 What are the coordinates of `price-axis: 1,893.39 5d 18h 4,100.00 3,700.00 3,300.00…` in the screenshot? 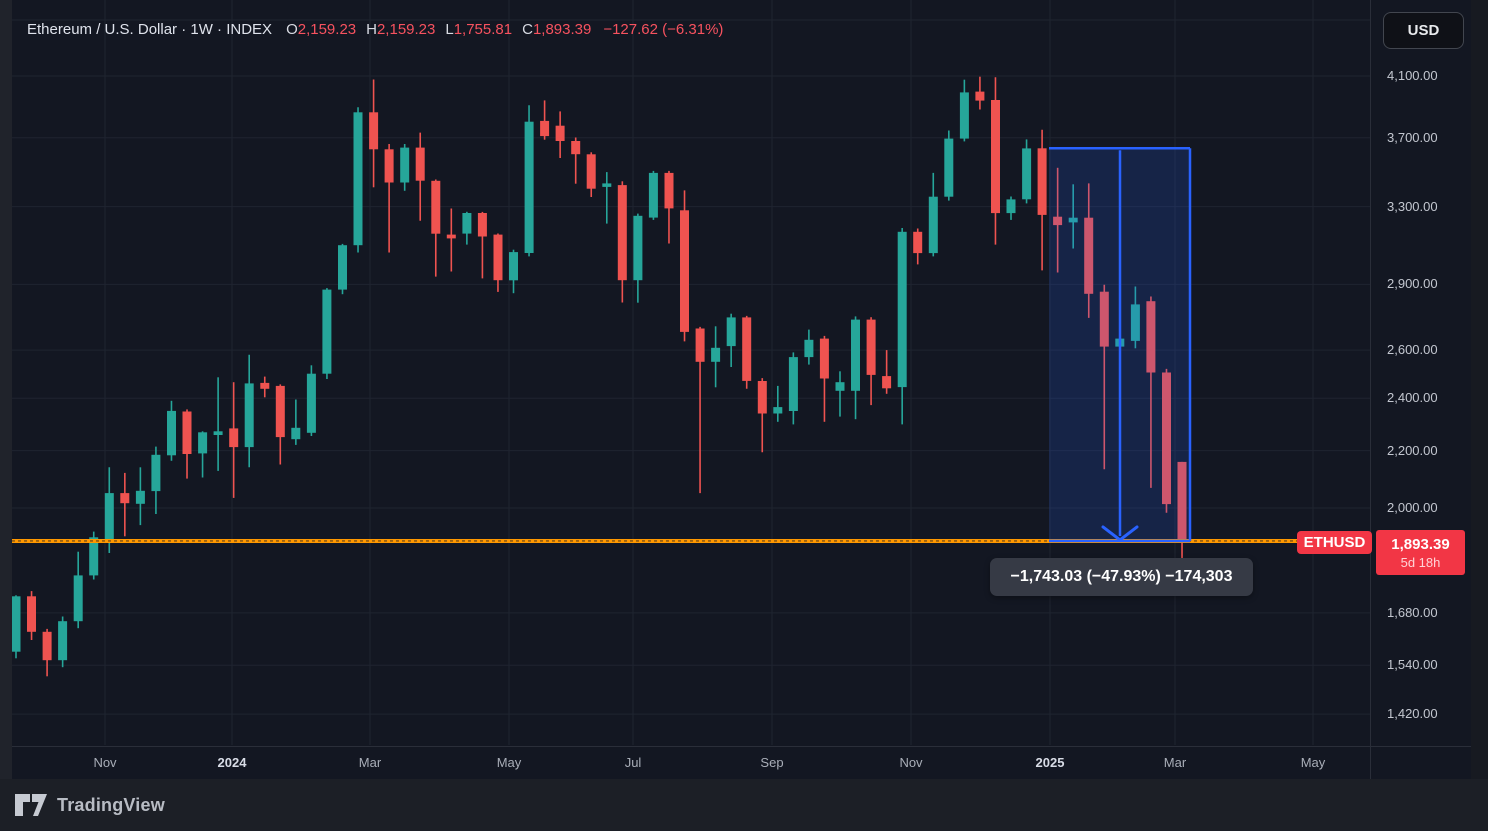 It's located at (1429, 373).